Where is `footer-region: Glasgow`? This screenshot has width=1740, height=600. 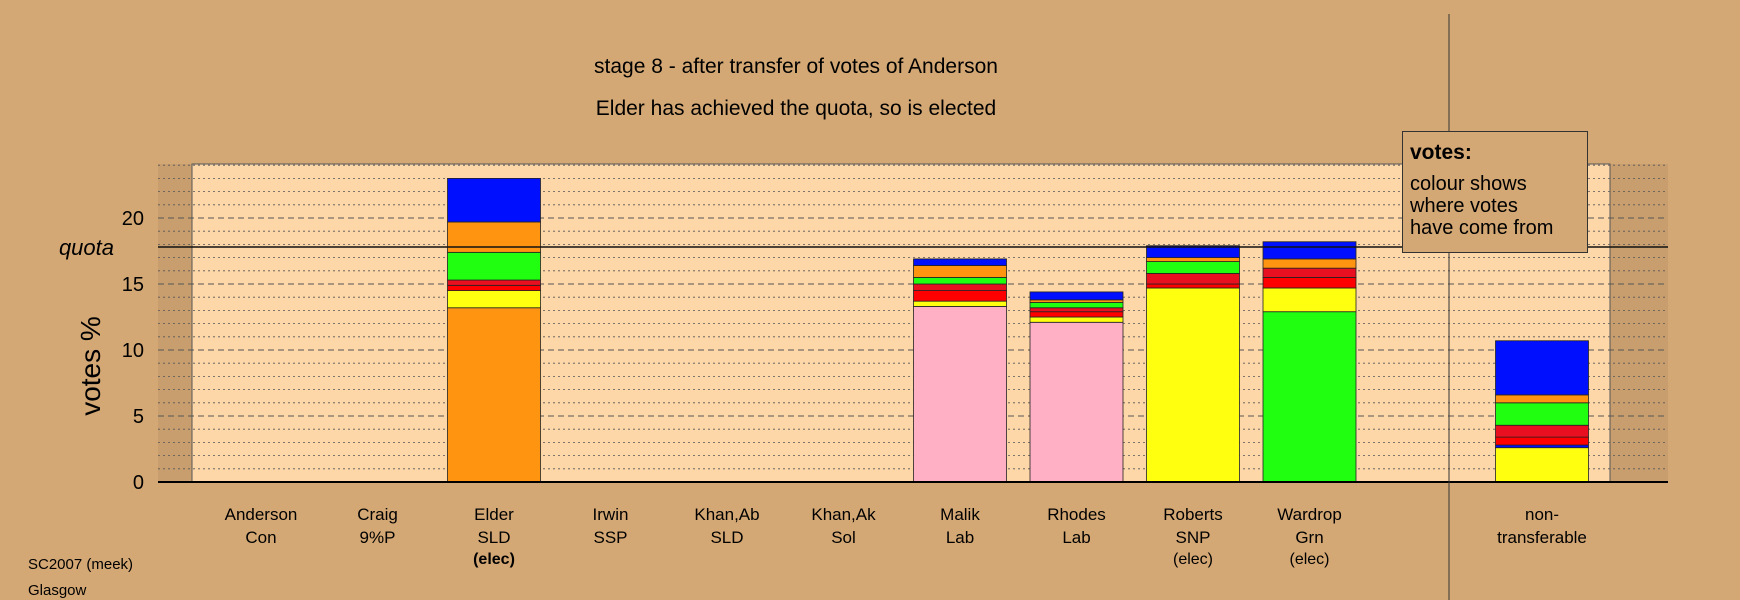
footer-region: Glasgow is located at coordinates (57, 590).